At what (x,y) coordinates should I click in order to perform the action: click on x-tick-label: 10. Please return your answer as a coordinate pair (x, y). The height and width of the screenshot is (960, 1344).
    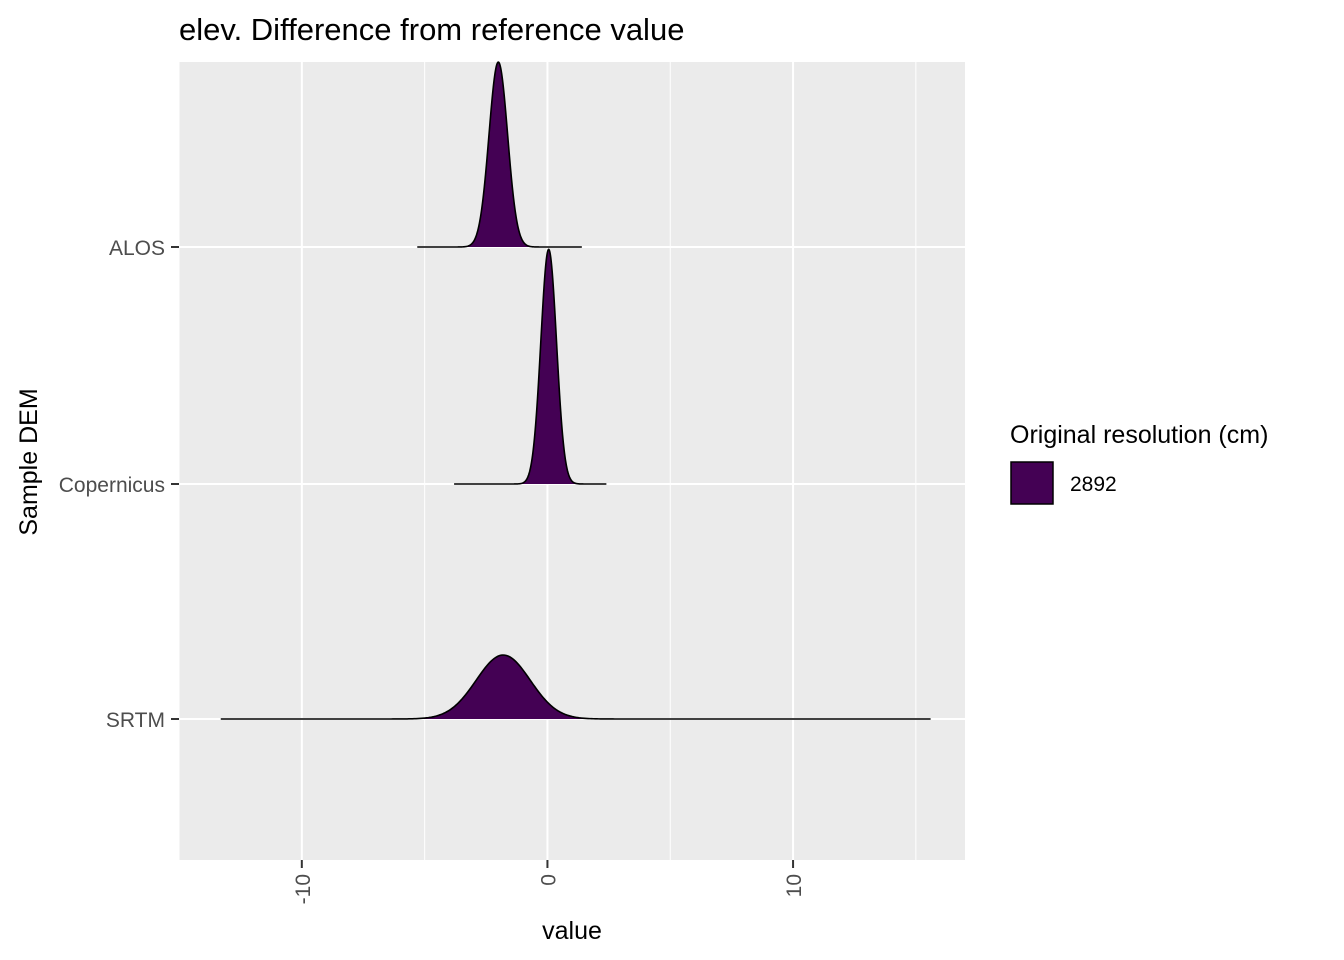
    Looking at the image, I should click on (794, 885).